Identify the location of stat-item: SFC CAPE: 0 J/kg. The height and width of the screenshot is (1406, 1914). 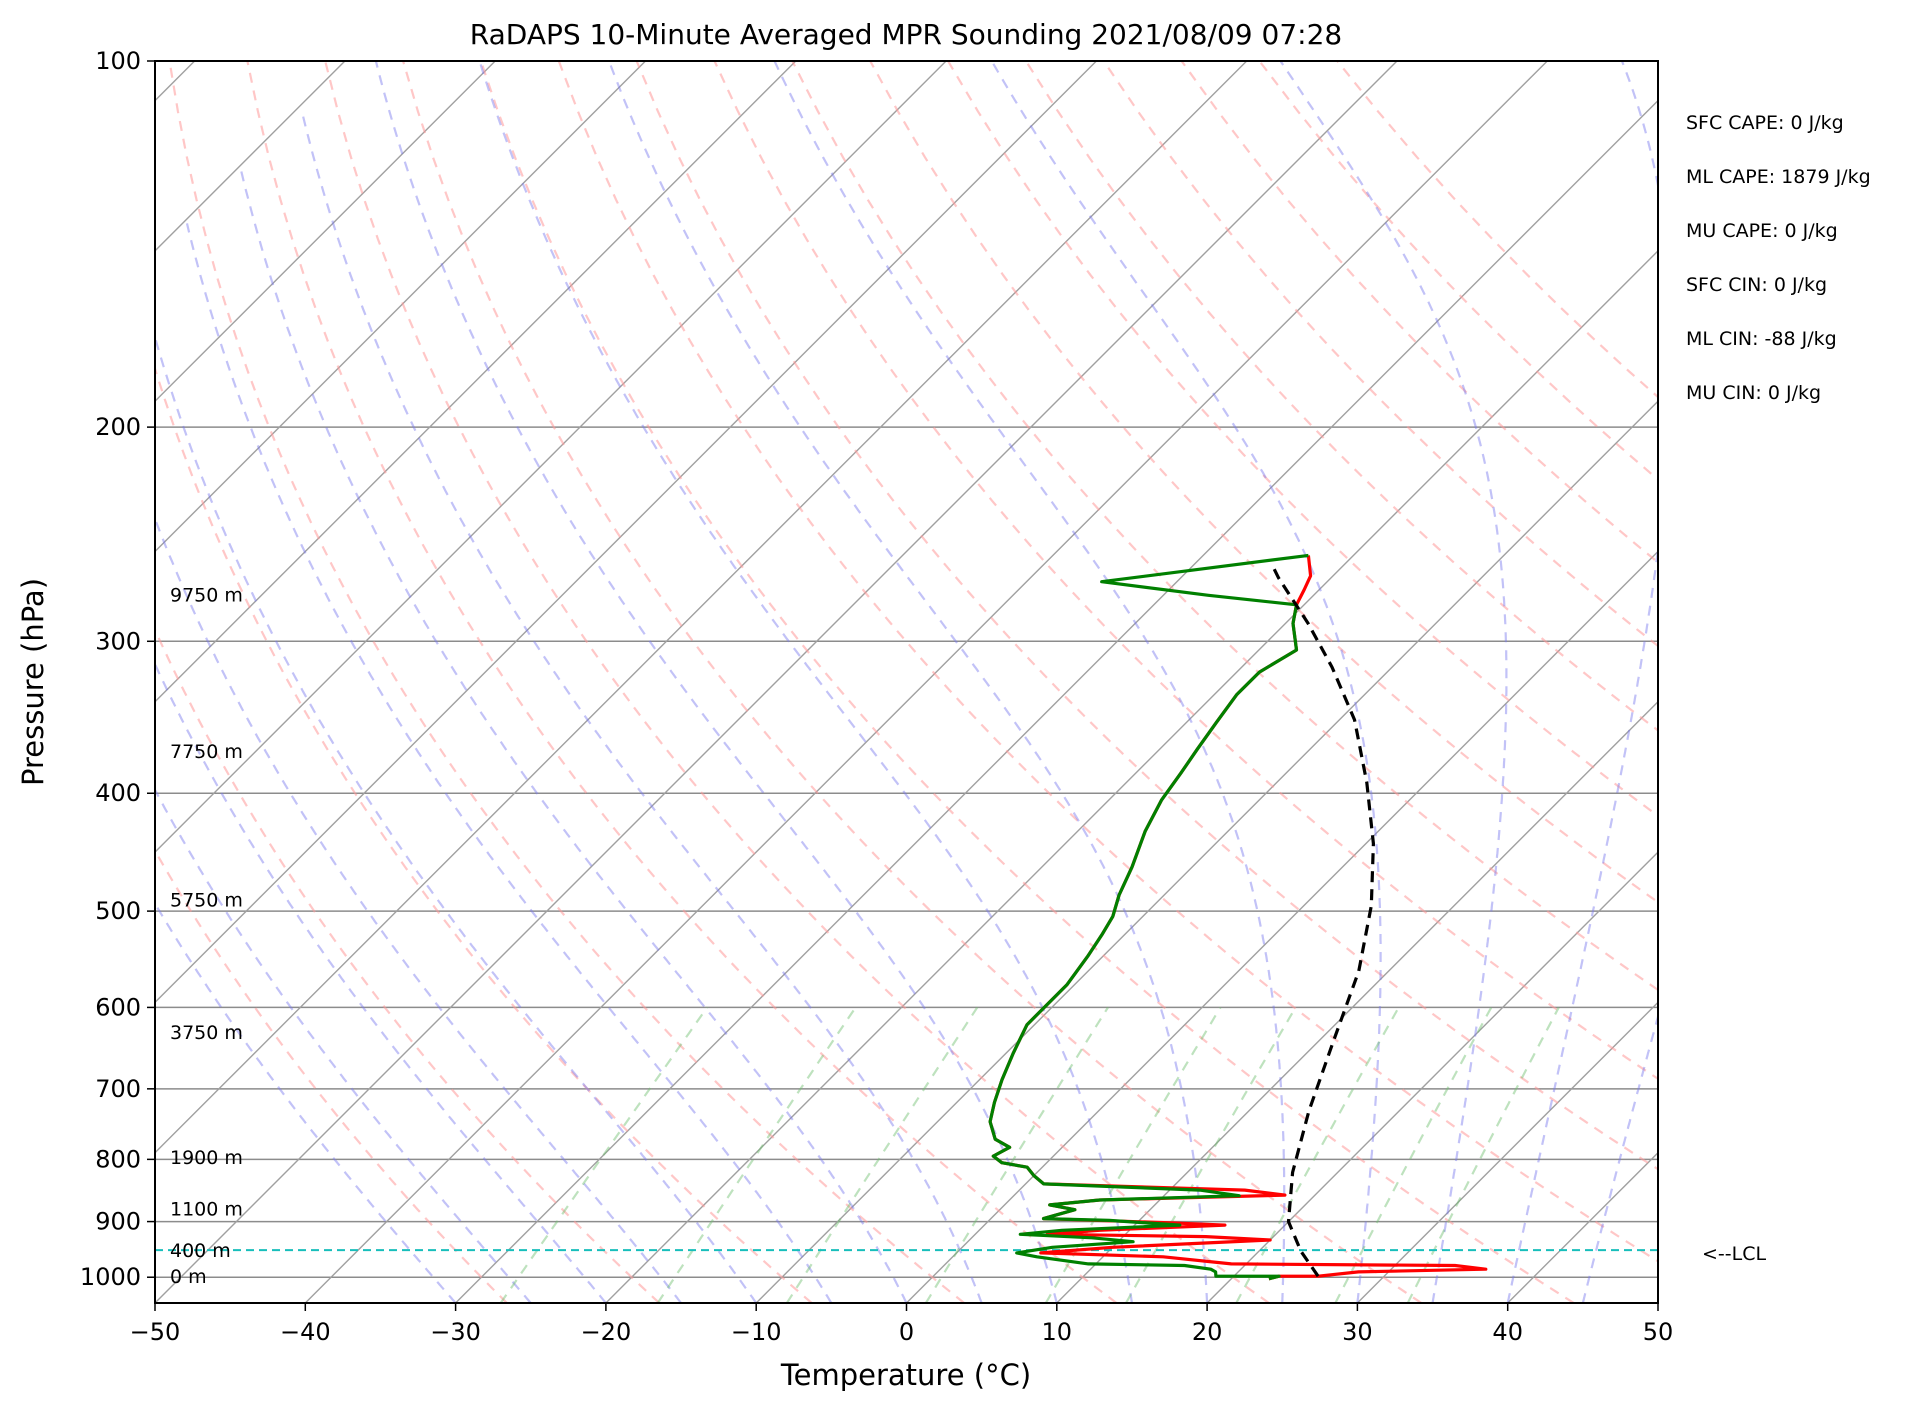
(1765, 123).